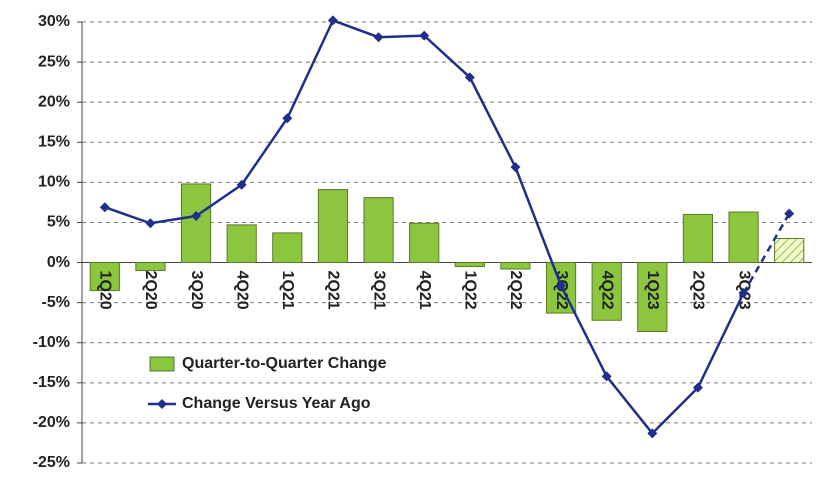 This screenshot has width=832, height=492. I want to click on y-tick-label: 10%, so click(54, 182).